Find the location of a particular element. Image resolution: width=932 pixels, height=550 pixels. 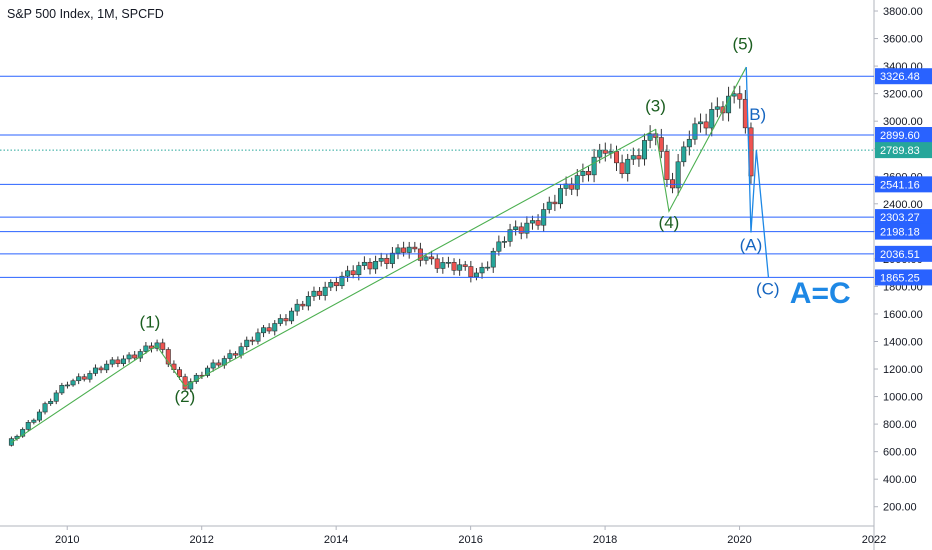

time-tick-label: 2010 is located at coordinates (67, 540).